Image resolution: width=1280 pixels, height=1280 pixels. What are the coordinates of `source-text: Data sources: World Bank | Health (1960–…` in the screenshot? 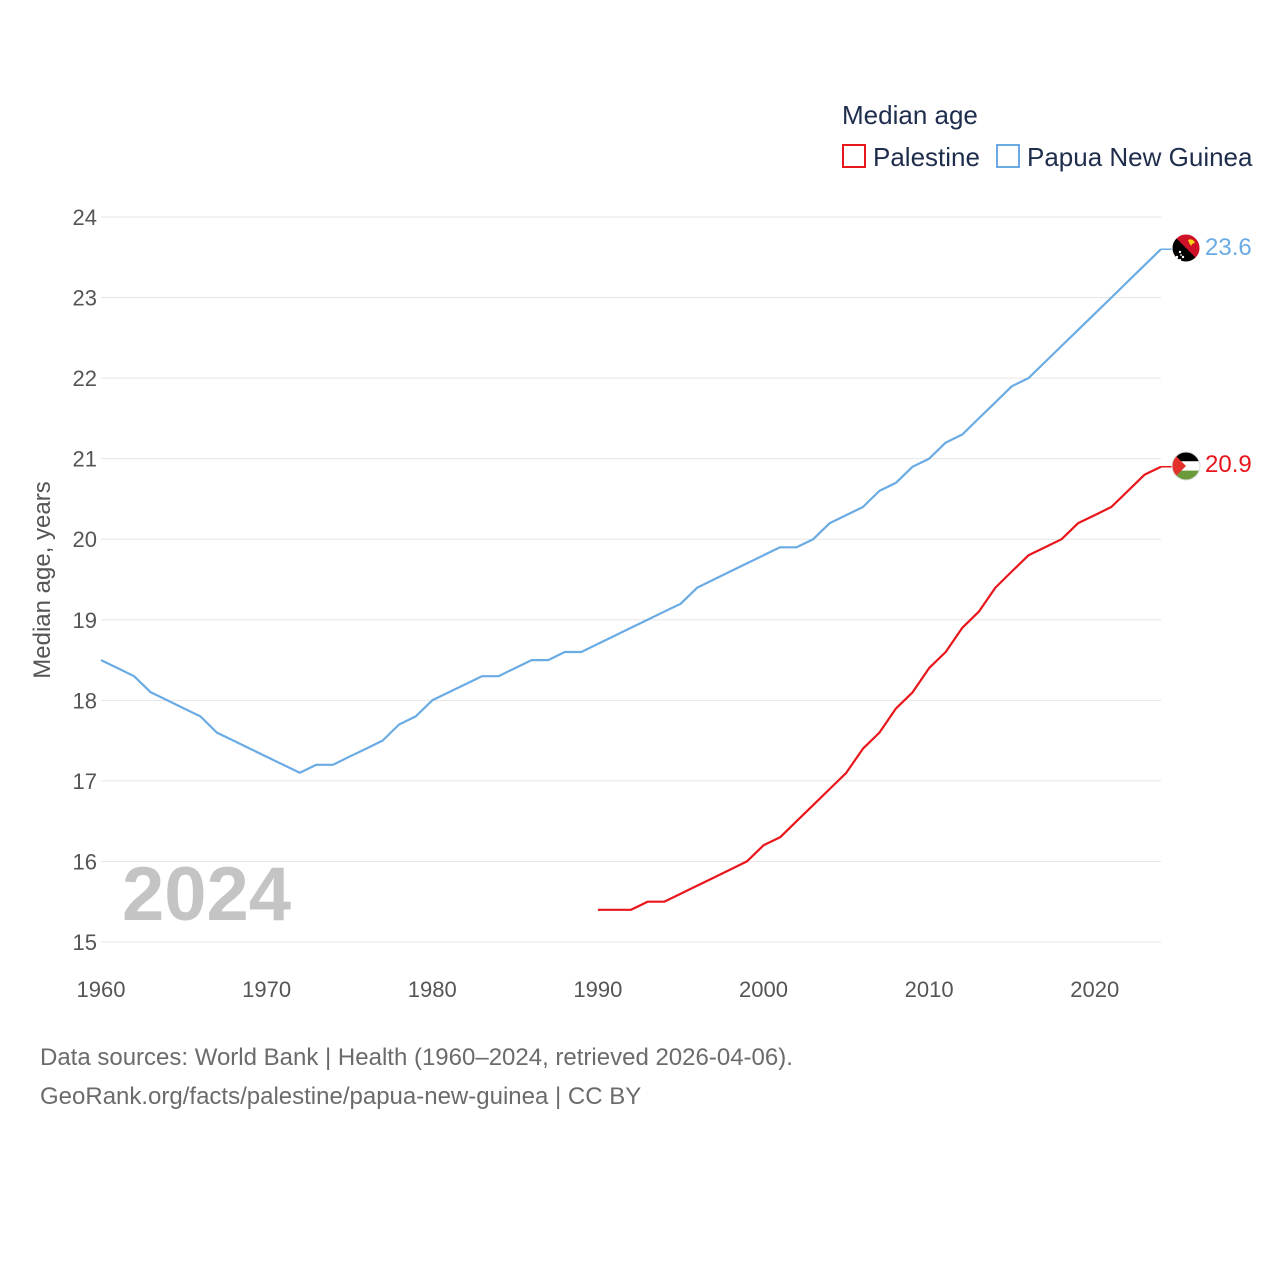 It's located at (416, 1057).